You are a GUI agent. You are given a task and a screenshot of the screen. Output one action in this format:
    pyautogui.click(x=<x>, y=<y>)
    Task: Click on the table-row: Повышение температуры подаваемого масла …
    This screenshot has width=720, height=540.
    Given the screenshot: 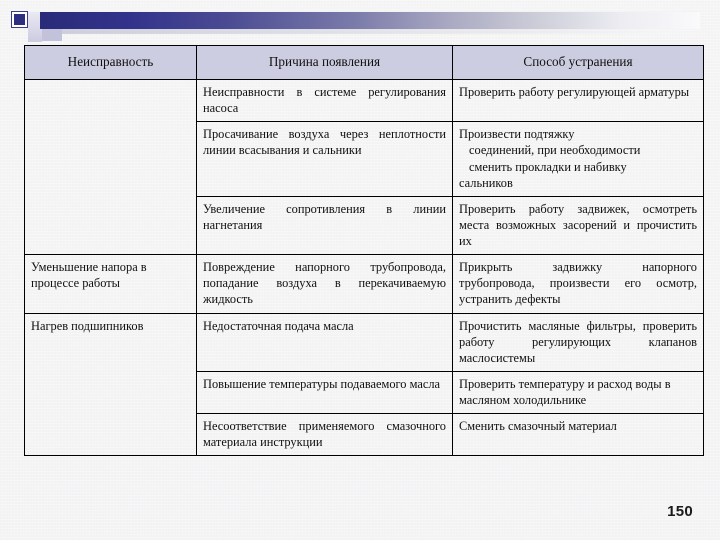 What is the action you would take?
    pyautogui.click(x=364, y=392)
    